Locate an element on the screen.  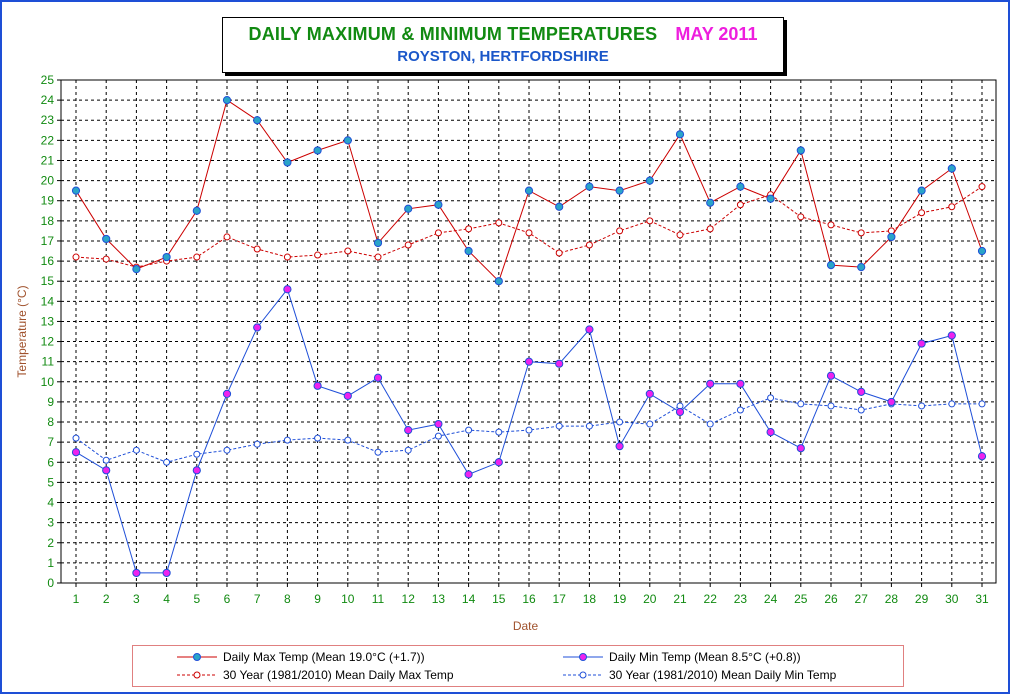
chart-title-main: DAILY MAXIMUM & MINIMUM TEMPERATURES is located at coordinates (453, 34).